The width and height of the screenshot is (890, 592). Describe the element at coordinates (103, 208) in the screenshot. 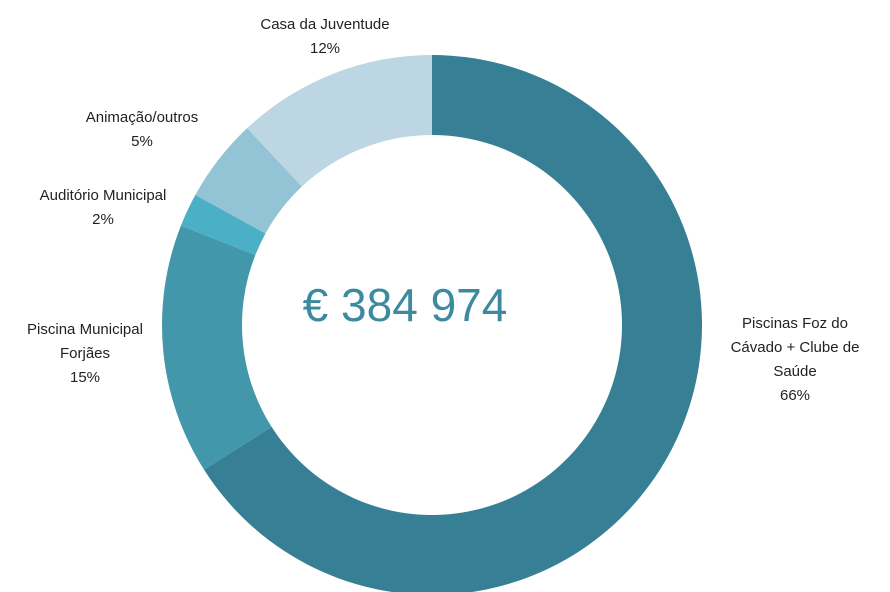

I see `slice-label: Auditório Municipal 2%` at that location.